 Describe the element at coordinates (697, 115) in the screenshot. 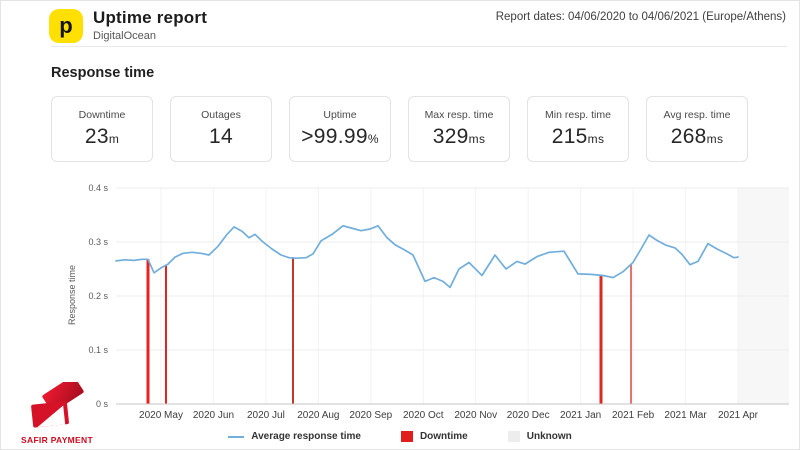

I see `stat-label: Avg resp. time` at that location.